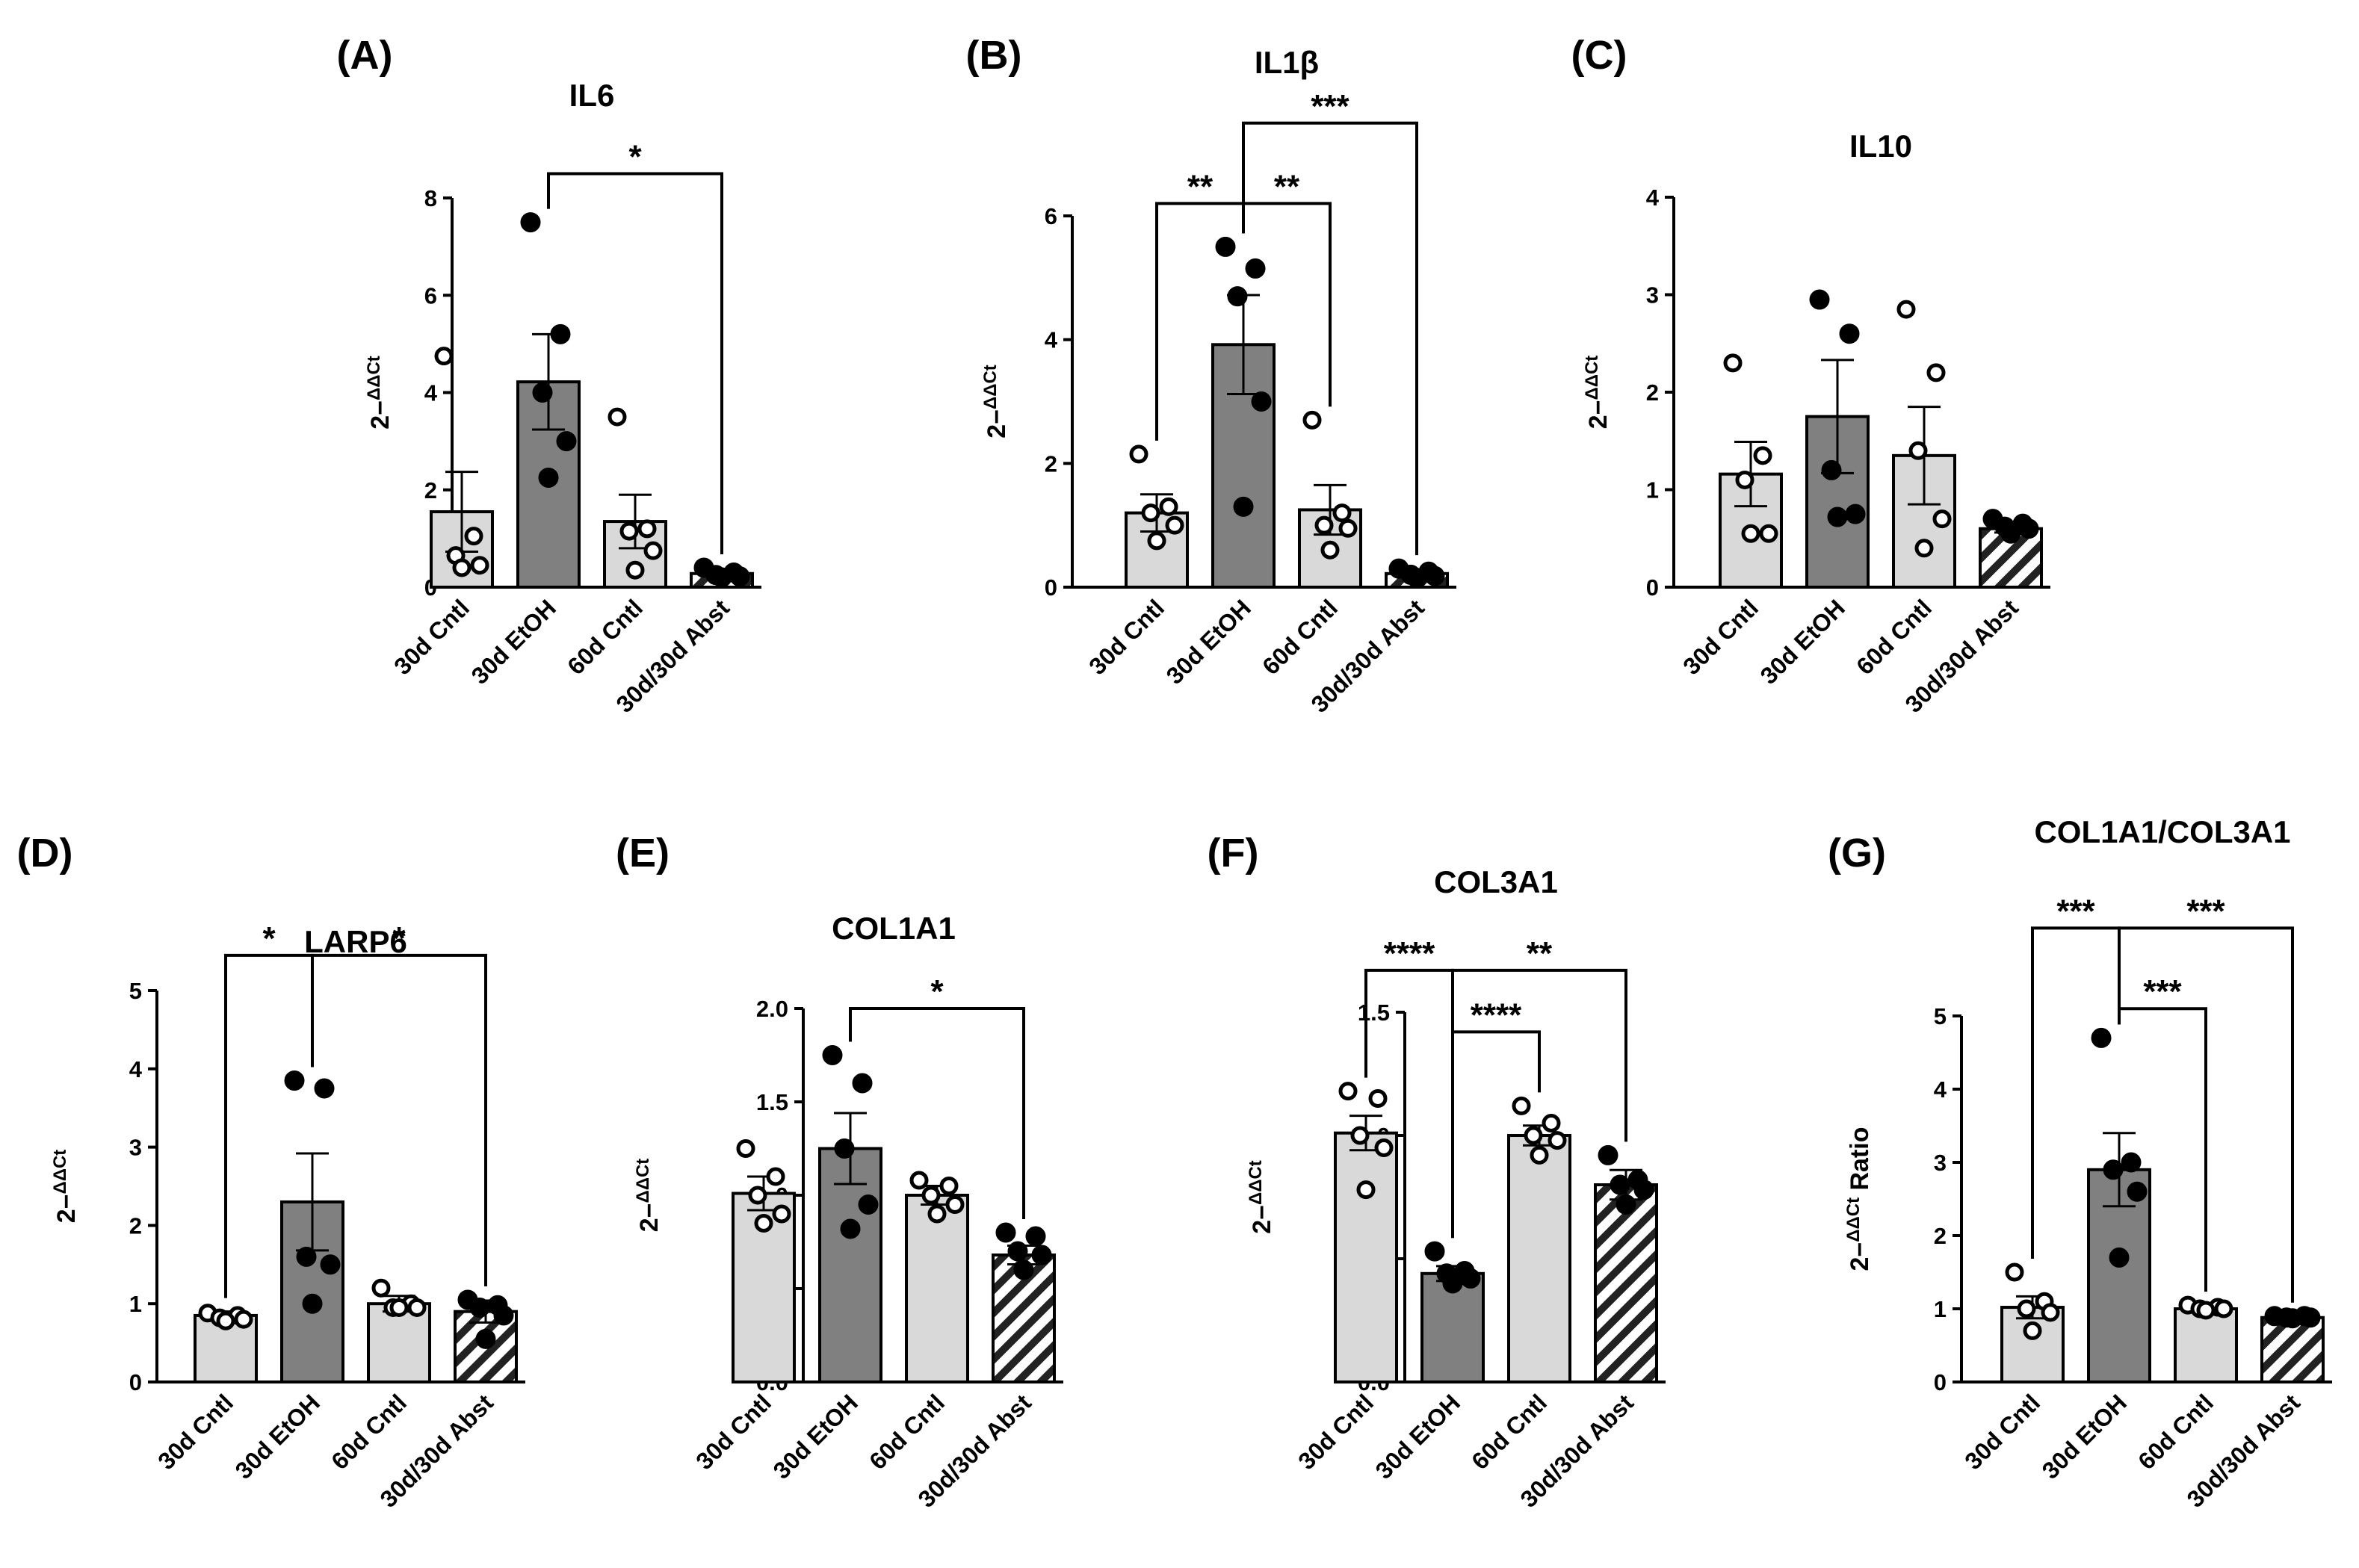  I want to click on y-tick-label: 6, so click(1051, 216).